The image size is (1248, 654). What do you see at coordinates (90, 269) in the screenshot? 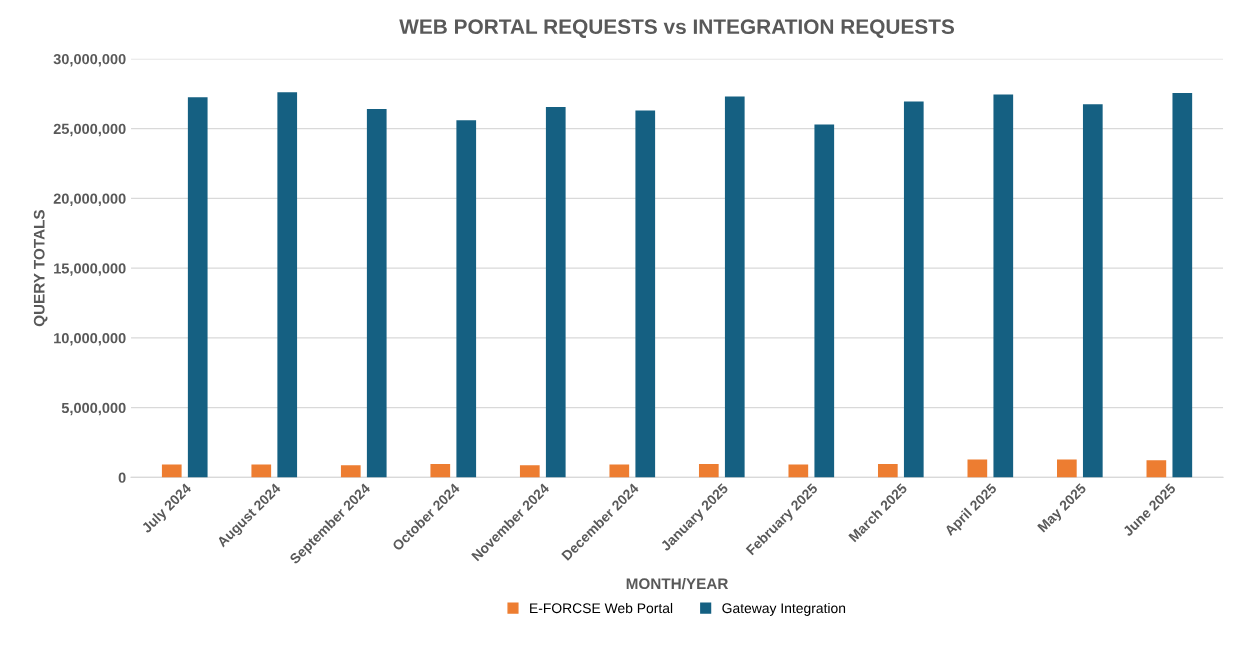
I see `y-tick-label: 15,000,000` at bounding box center [90, 269].